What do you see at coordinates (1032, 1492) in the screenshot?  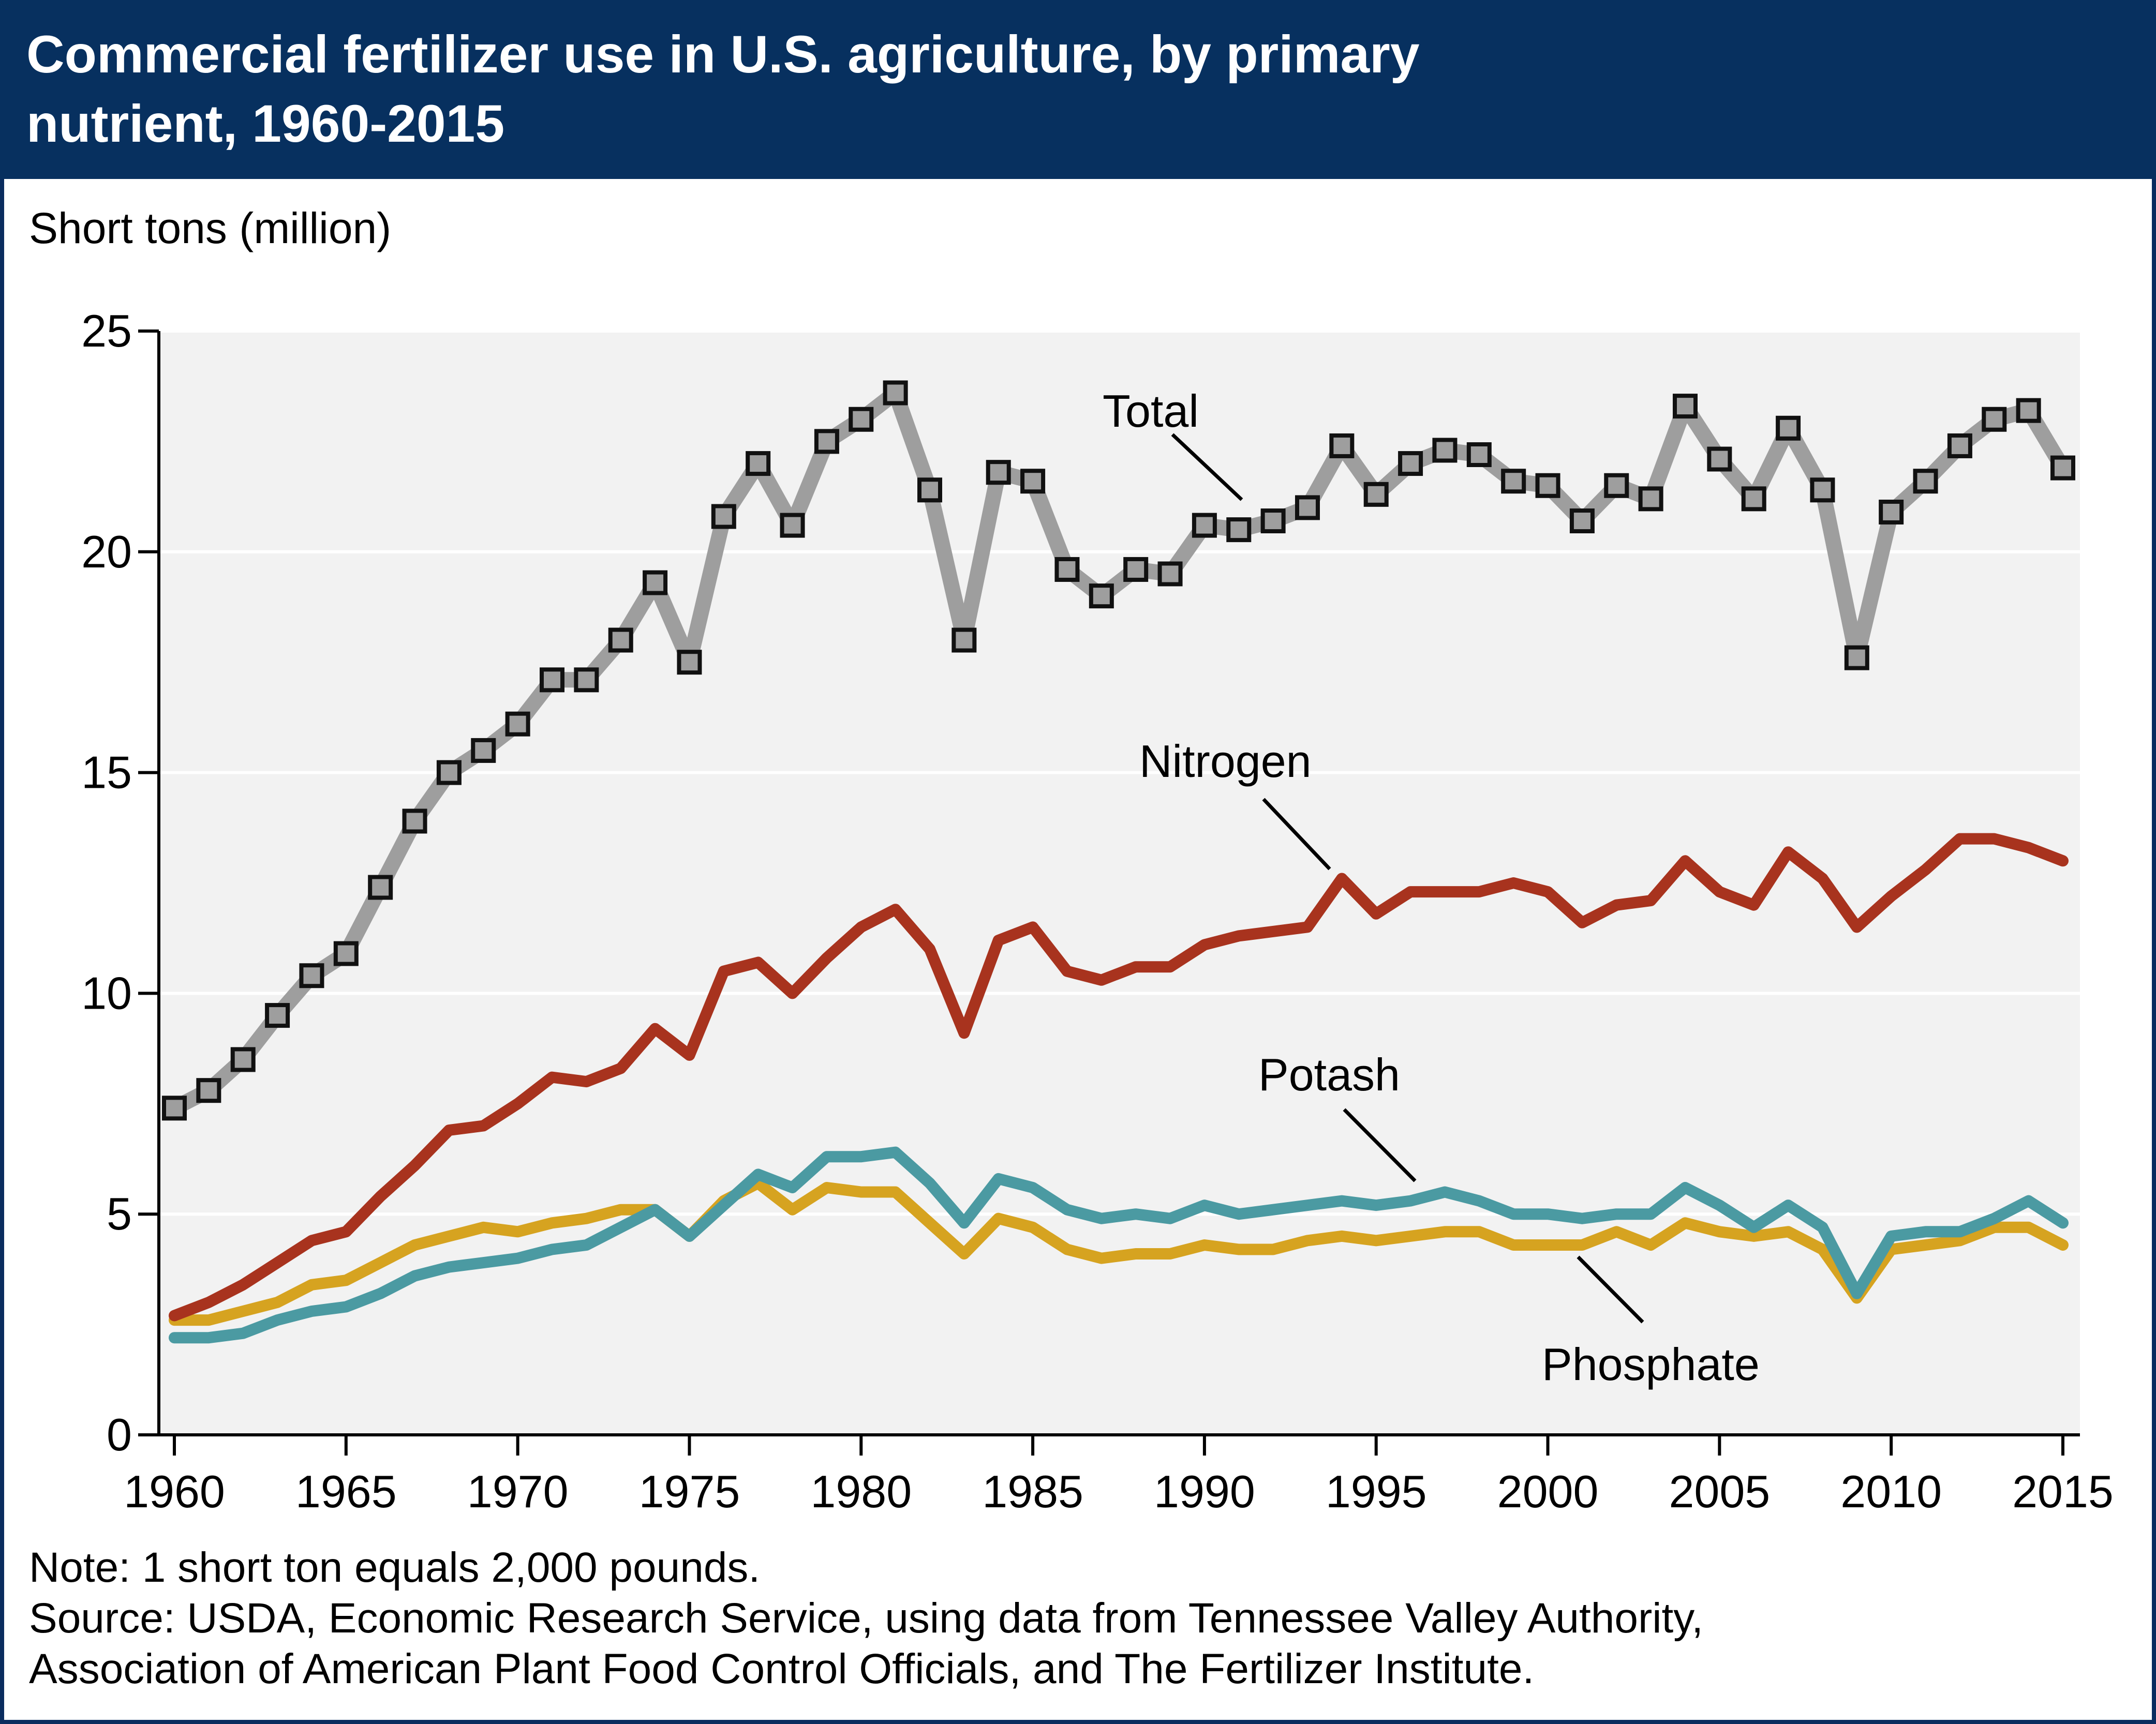 I see `x-tick-label: 1985` at bounding box center [1032, 1492].